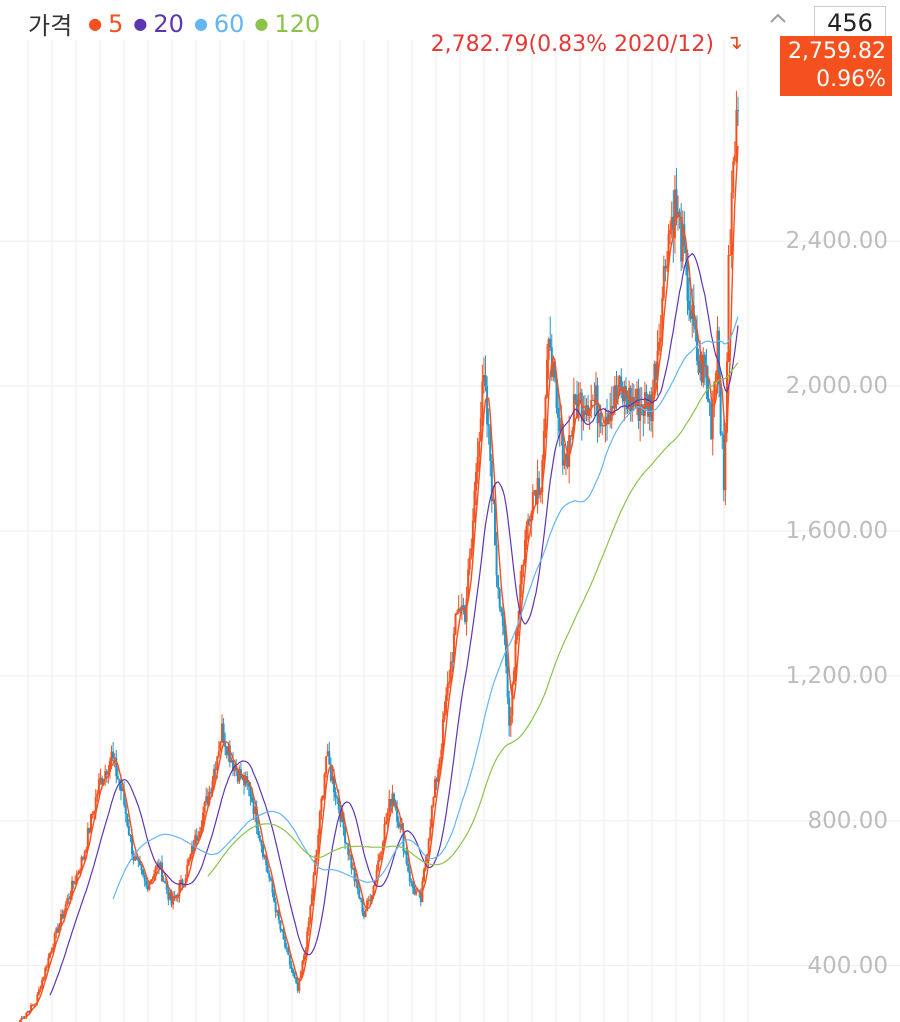 This screenshot has width=900, height=1022. Describe the element at coordinates (836, 66) in the screenshot. I see `last-price-box: 2,759.82 0.96%` at that location.